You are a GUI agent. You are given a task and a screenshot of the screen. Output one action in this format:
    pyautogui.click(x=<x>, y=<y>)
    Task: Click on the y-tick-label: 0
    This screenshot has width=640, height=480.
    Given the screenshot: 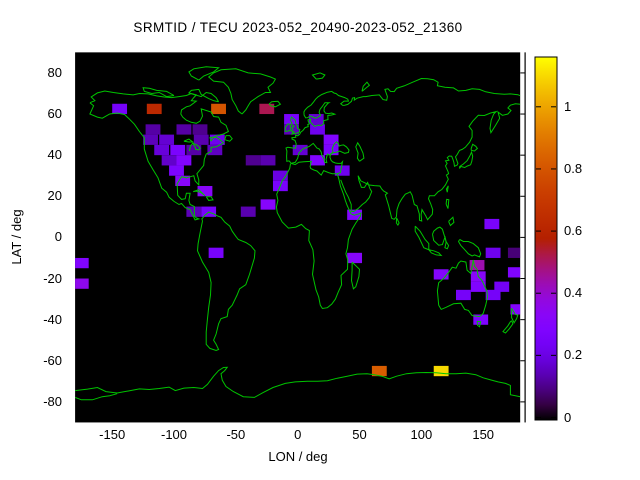 What is the action you would take?
    pyautogui.click(x=58, y=237)
    